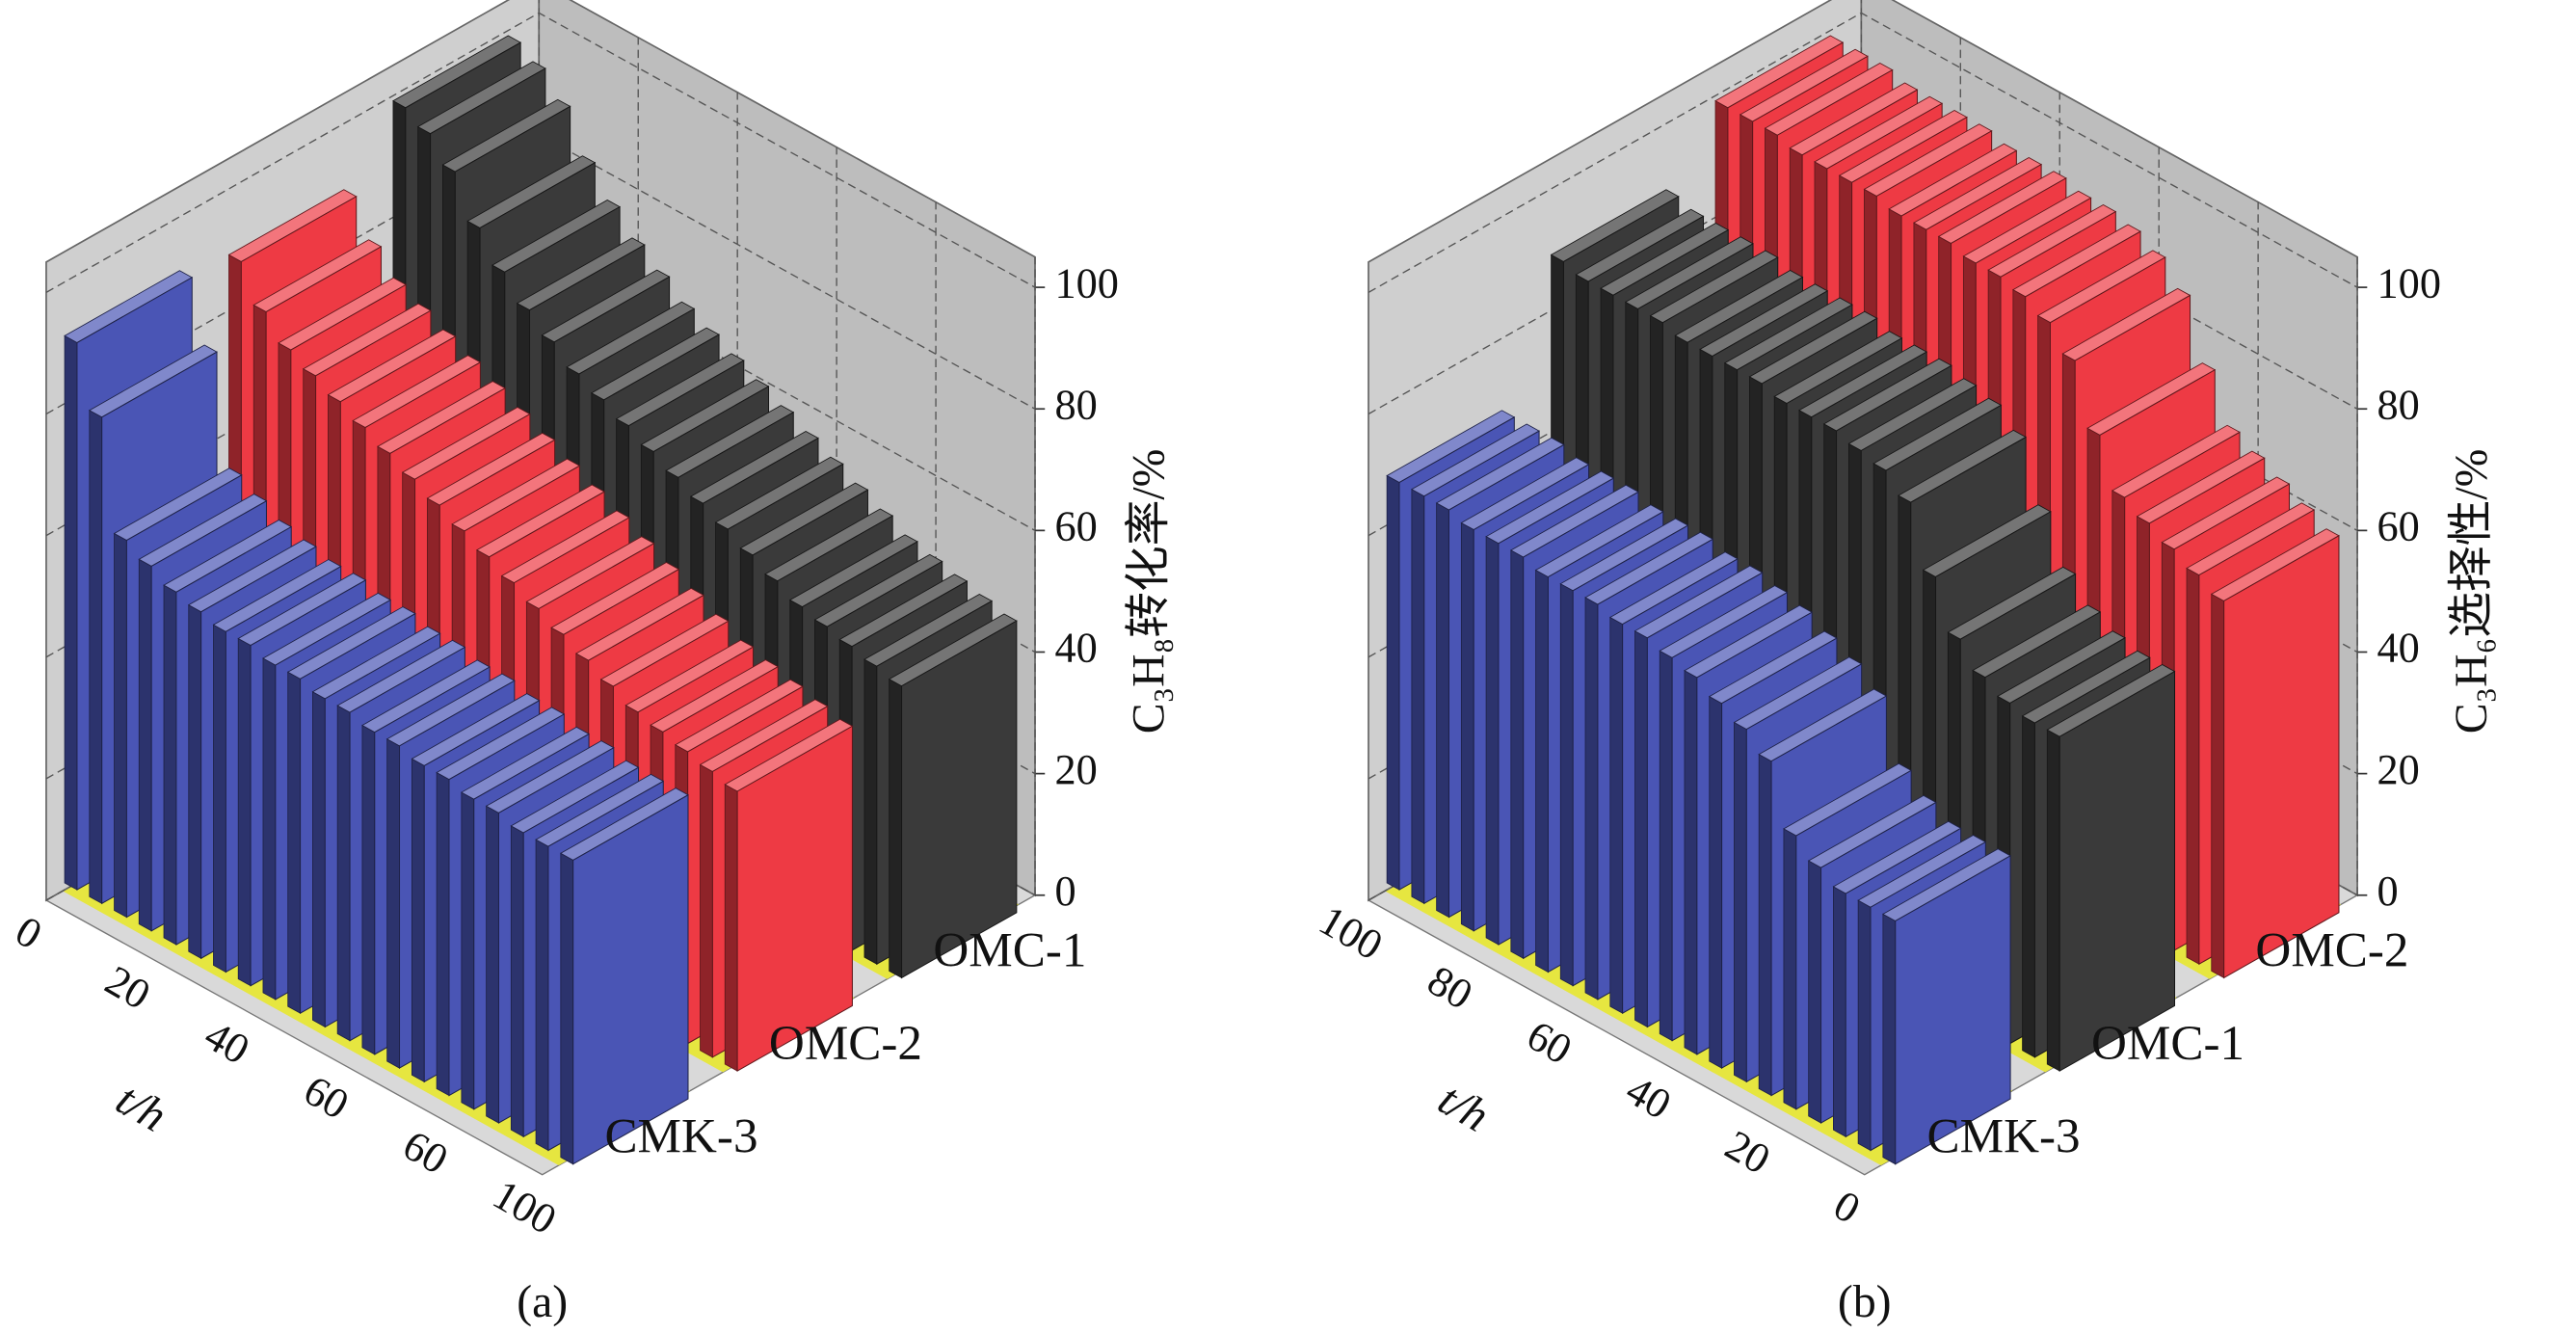 The image size is (2576, 1334). Describe the element at coordinates (1865, 1301) in the screenshot. I see `caption: (b)` at that location.